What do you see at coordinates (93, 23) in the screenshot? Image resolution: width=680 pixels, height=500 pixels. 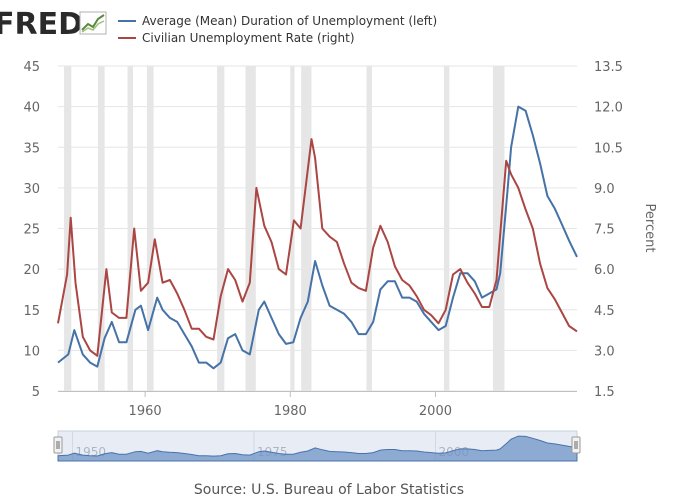 I see `fred-logo-chart-icon` at bounding box center [93, 23].